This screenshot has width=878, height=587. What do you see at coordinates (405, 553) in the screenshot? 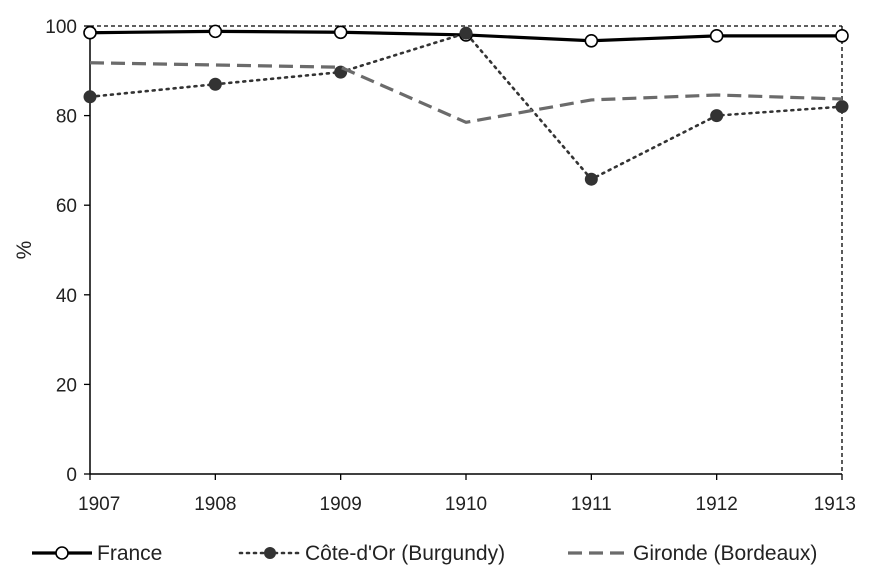
I see `legend-label-1: Côte-d'Or (Burgundy)` at bounding box center [405, 553].